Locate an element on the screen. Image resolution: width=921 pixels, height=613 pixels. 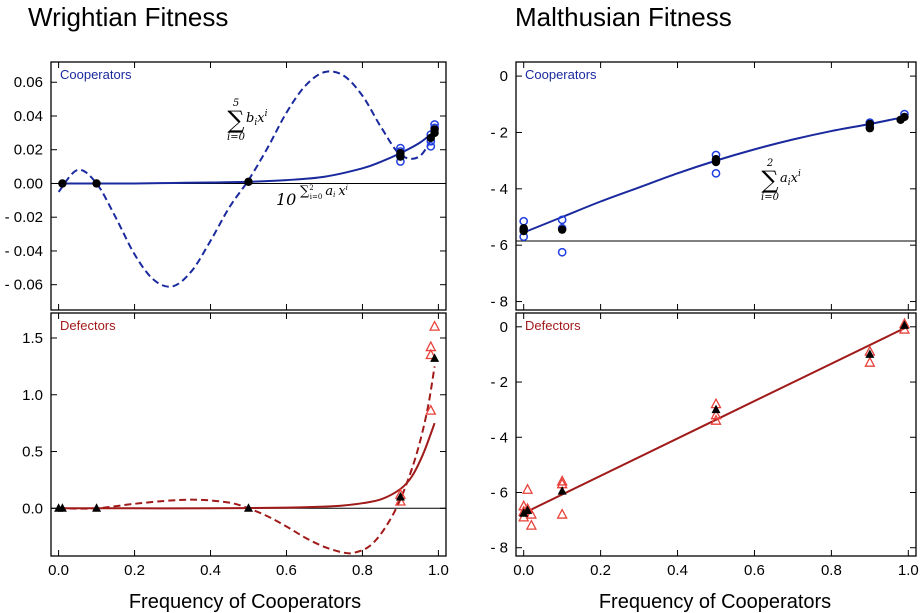
formula-exponential: 10 ∑2 i=0 ai xi is located at coordinates (312, 196).